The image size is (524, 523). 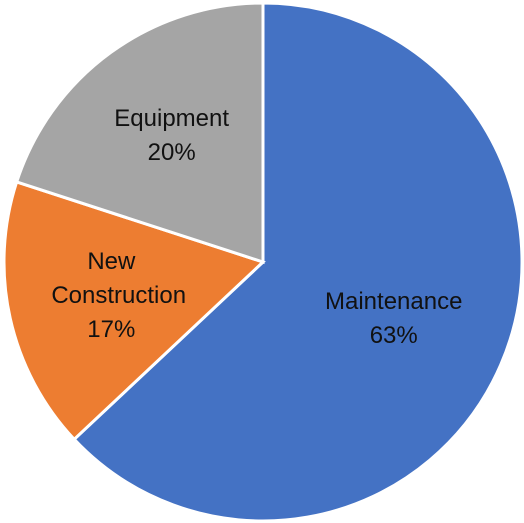 What do you see at coordinates (172, 136) in the screenshot?
I see `data-label: Equipment 20%` at bounding box center [172, 136].